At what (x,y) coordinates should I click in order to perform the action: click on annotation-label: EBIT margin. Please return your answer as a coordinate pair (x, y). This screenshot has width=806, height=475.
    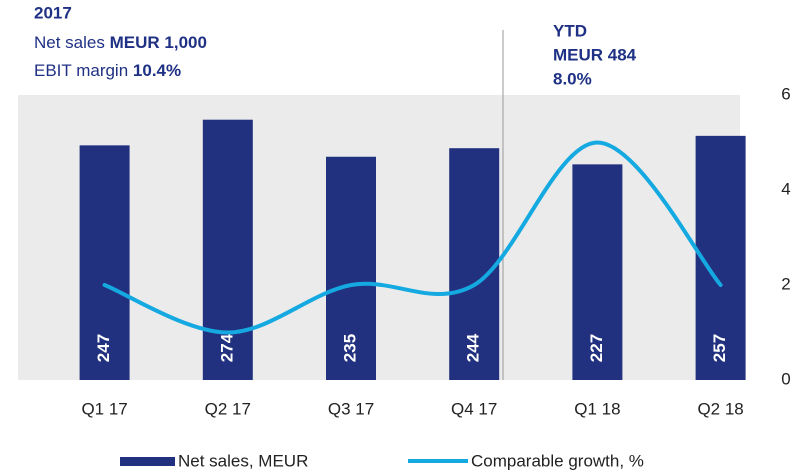
    Looking at the image, I should click on (81, 70).